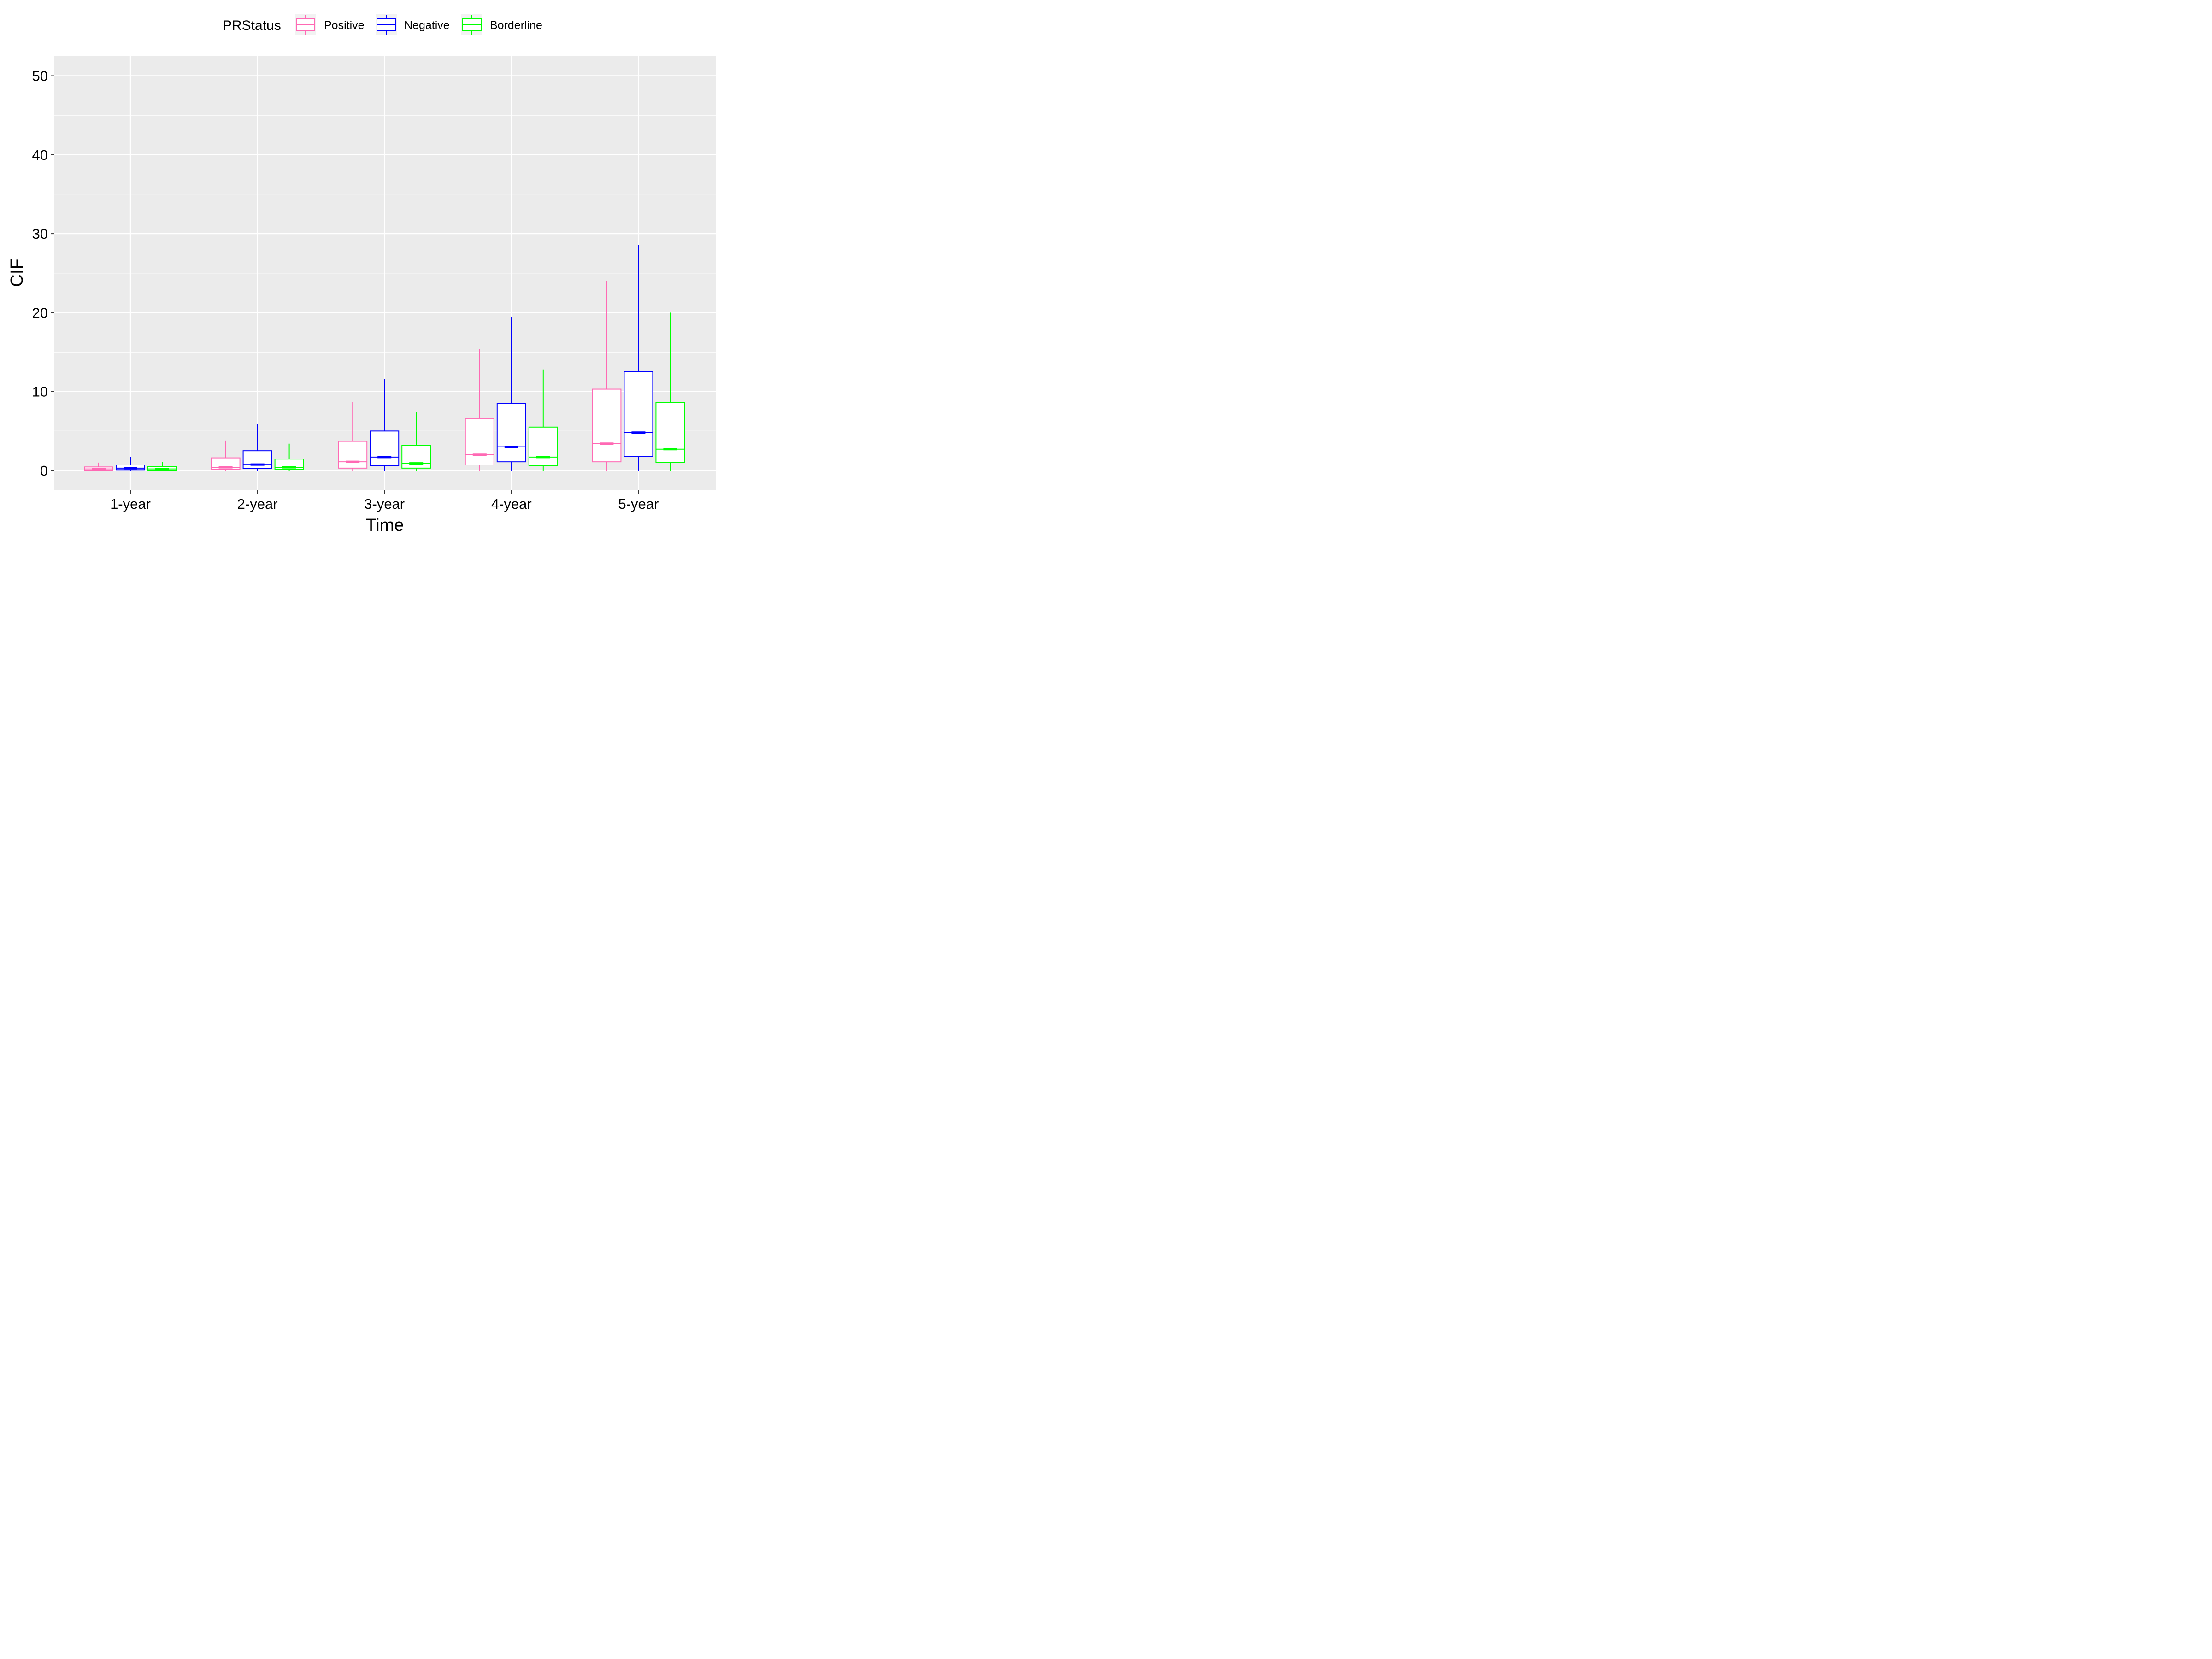 Image resolution: width=2212 pixels, height=1659 pixels. Describe the element at coordinates (130, 504) in the screenshot. I see `x-tick-label: 1-year` at that location.